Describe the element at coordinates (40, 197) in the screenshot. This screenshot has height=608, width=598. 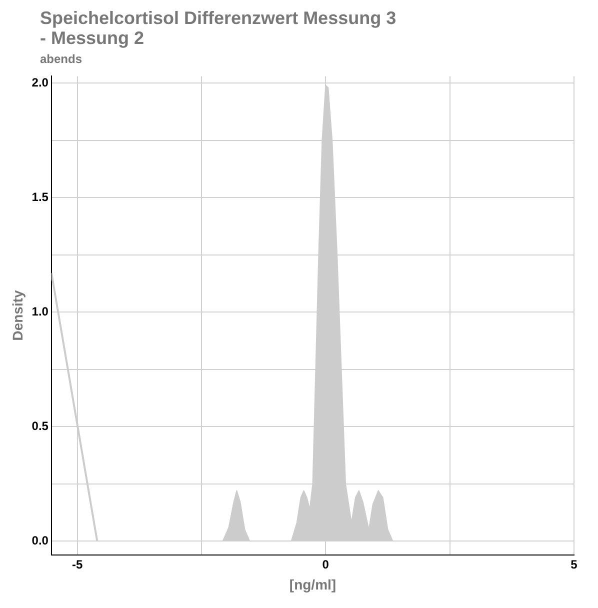
I see `y-tick-label: 1.5` at that location.